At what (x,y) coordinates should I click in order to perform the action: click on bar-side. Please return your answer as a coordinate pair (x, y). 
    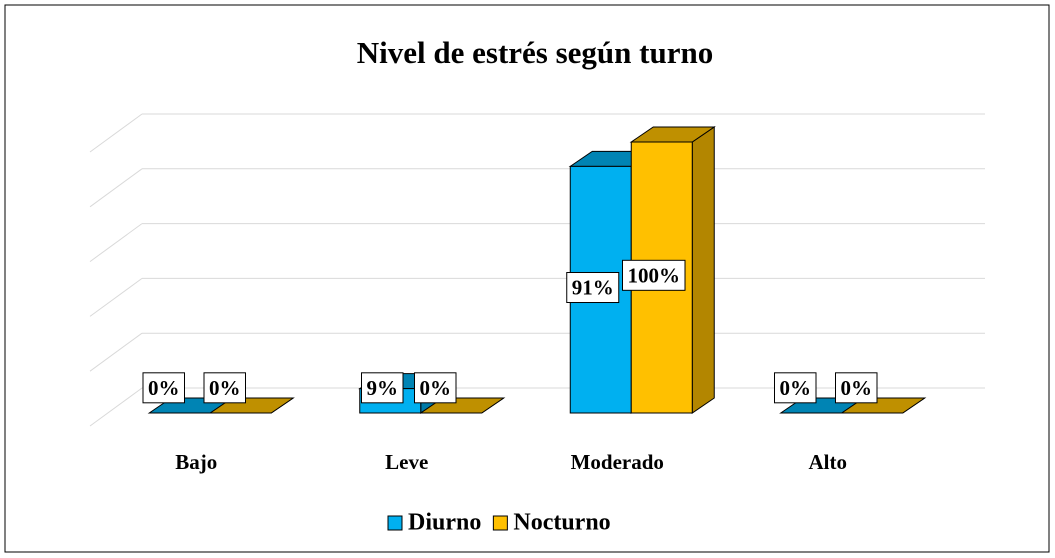
    Looking at the image, I should click on (703, 270).